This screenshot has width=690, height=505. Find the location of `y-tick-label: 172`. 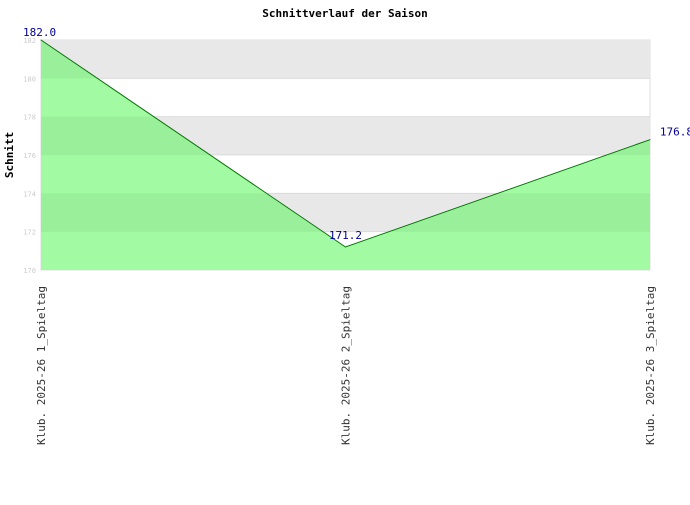

y-tick-label: 172 is located at coordinates (29, 233).